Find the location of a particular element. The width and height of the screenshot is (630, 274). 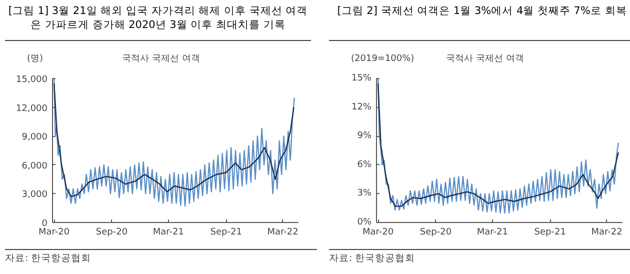

y-axis-title: (명) is located at coordinates (35, 59).